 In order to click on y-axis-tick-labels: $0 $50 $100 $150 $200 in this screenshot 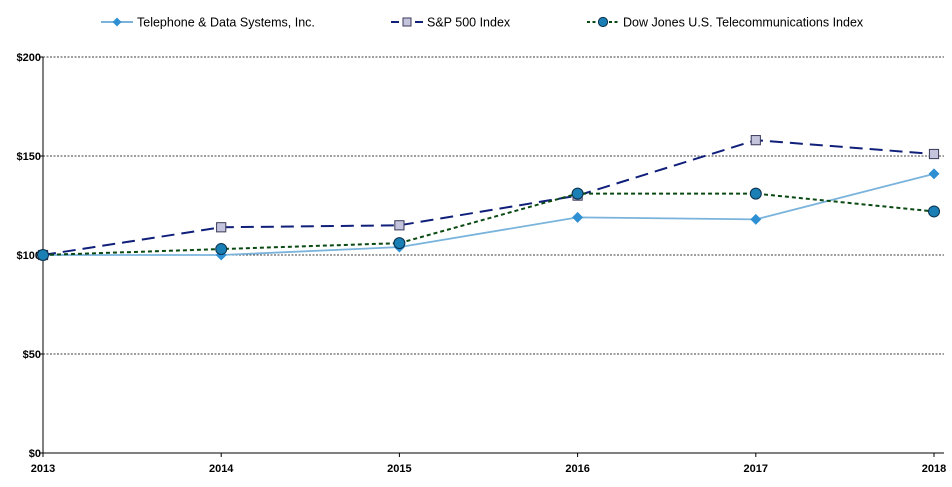, I will do `click(29, 256)`.